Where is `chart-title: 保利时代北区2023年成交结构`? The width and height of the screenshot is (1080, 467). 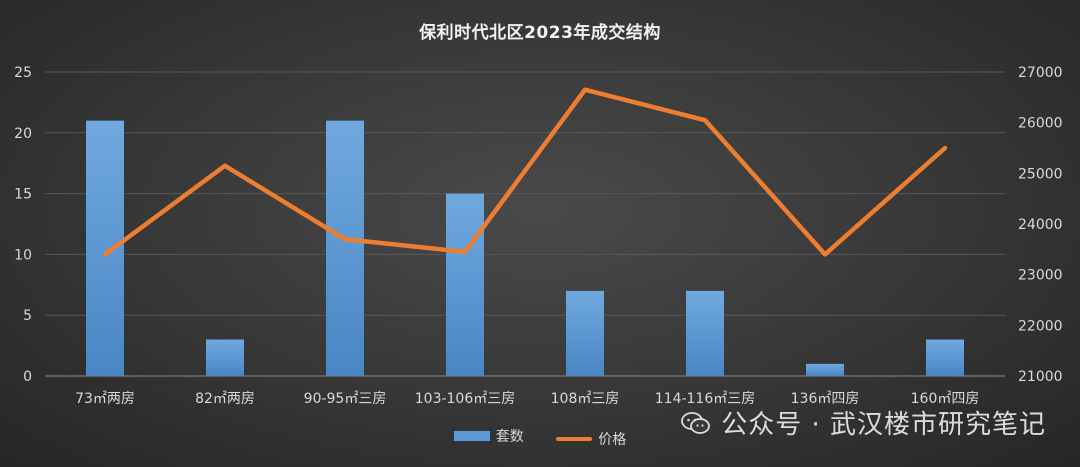 chart-title: 保利时代北区2023年成交结构 is located at coordinates (540, 33).